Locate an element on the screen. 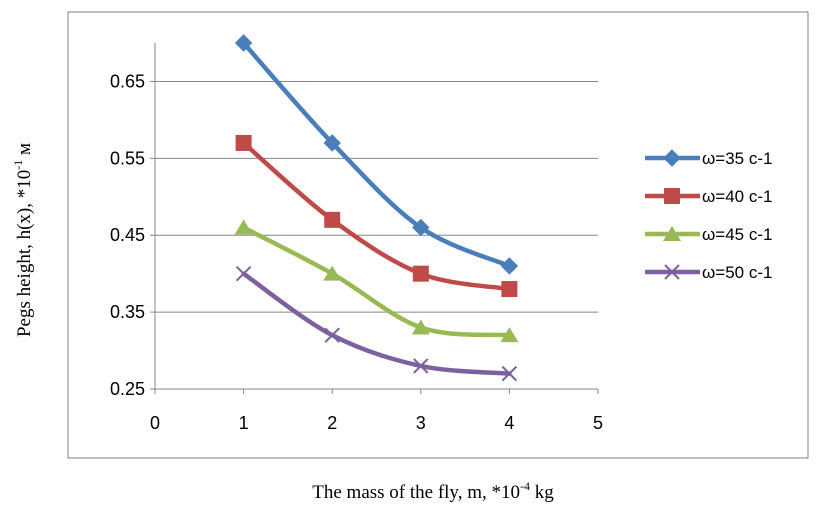 This screenshot has width=821, height=507. y-tick-label: 0.55 is located at coordinates (127, 158).